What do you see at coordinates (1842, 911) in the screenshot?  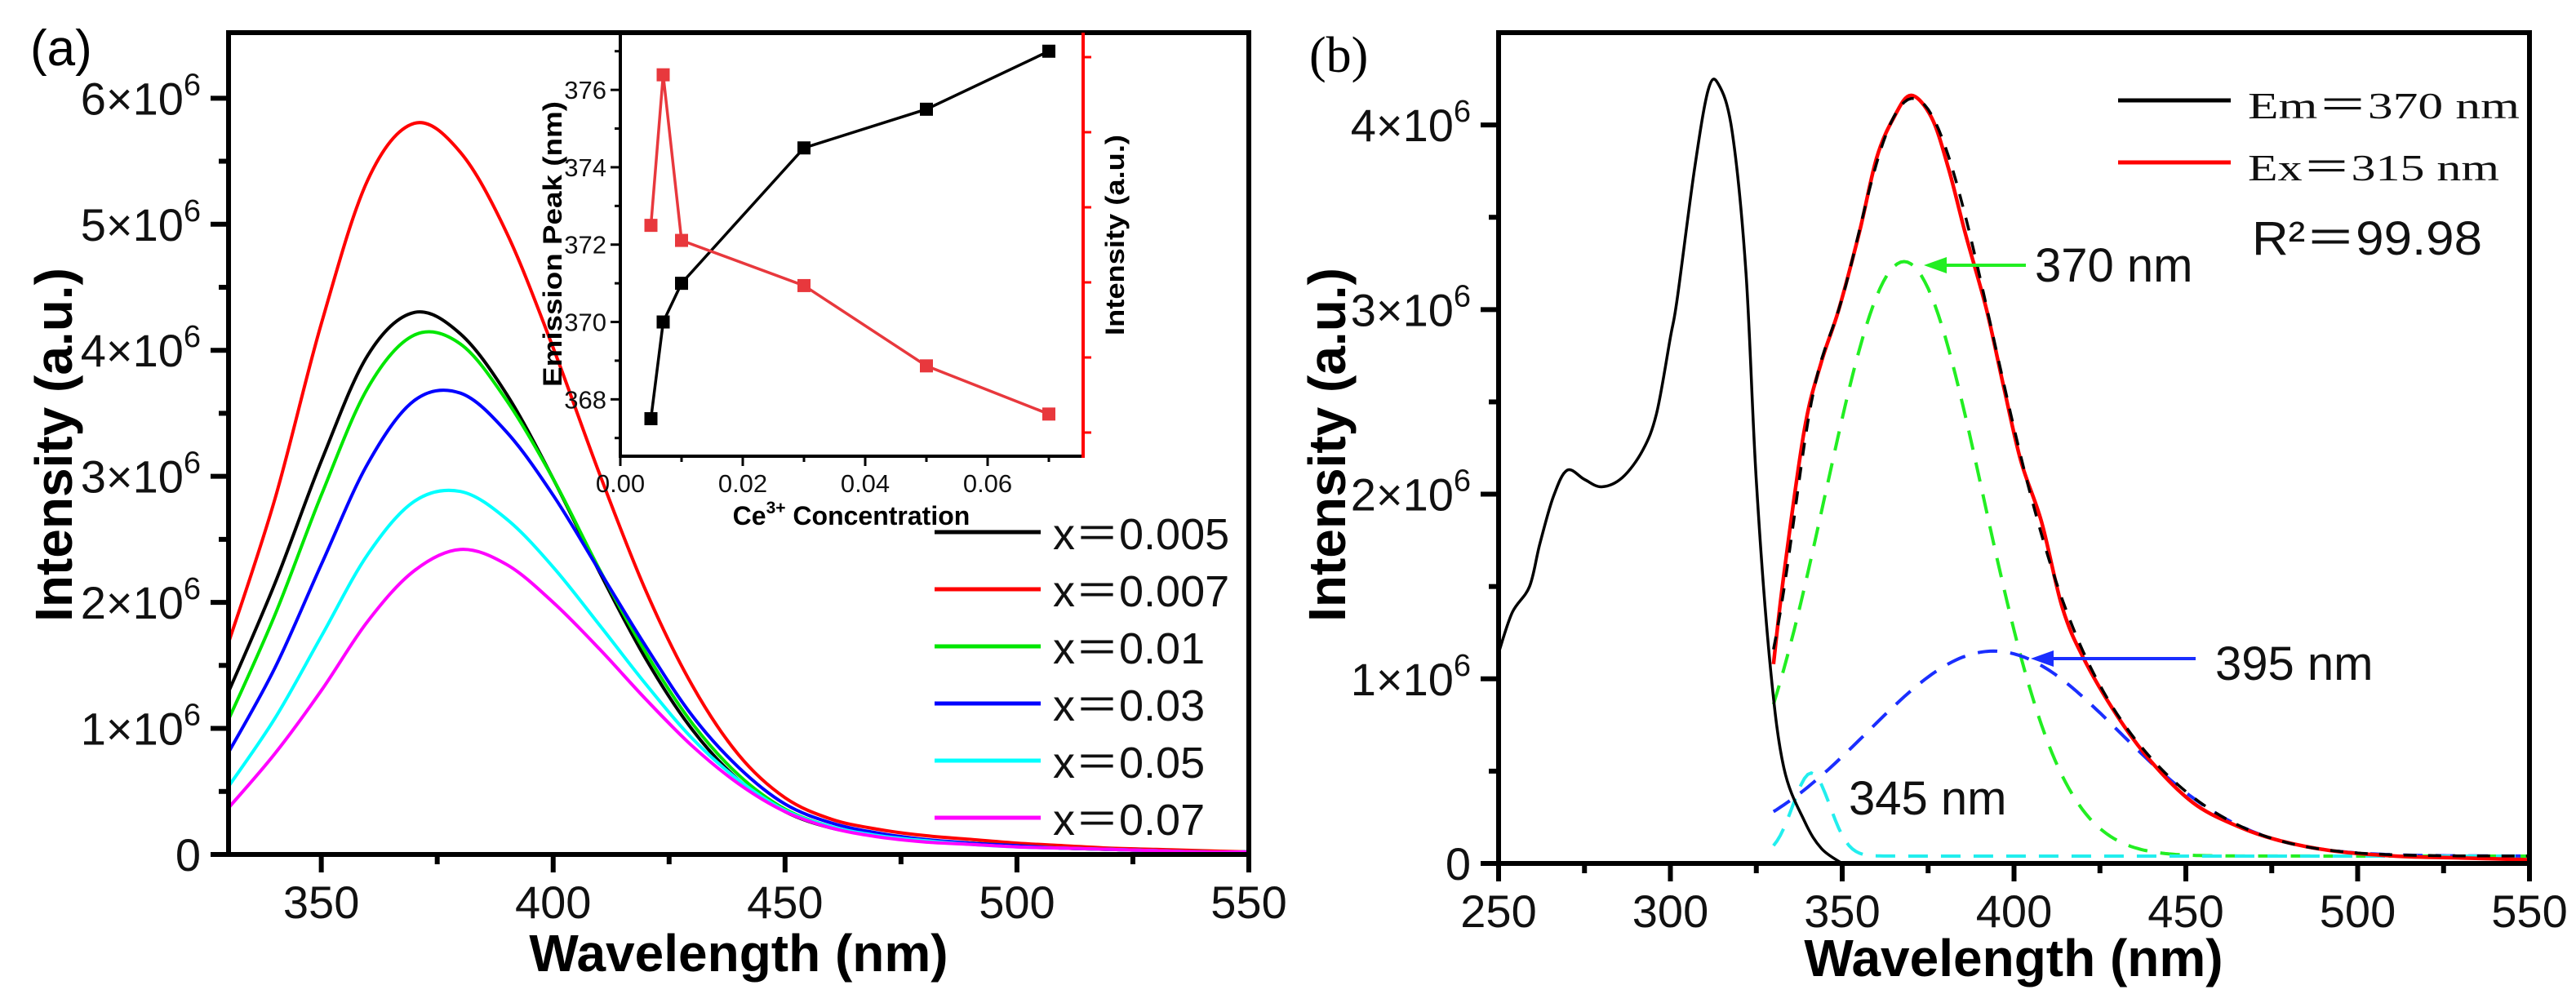 I see `x-tick-label: 350` at bounding box center [1842, 911].